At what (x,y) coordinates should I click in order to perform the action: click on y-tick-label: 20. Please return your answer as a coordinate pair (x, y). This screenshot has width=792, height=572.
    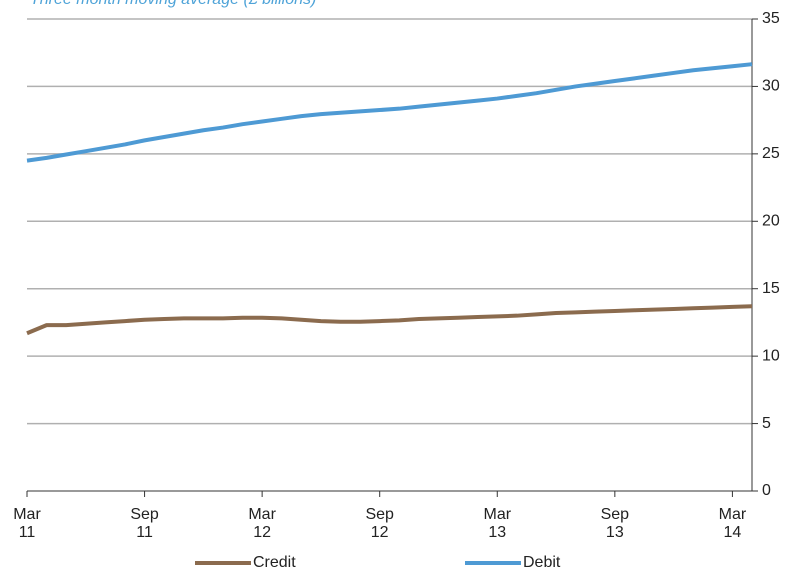
    Looking at the image, I should click on (771, 221).